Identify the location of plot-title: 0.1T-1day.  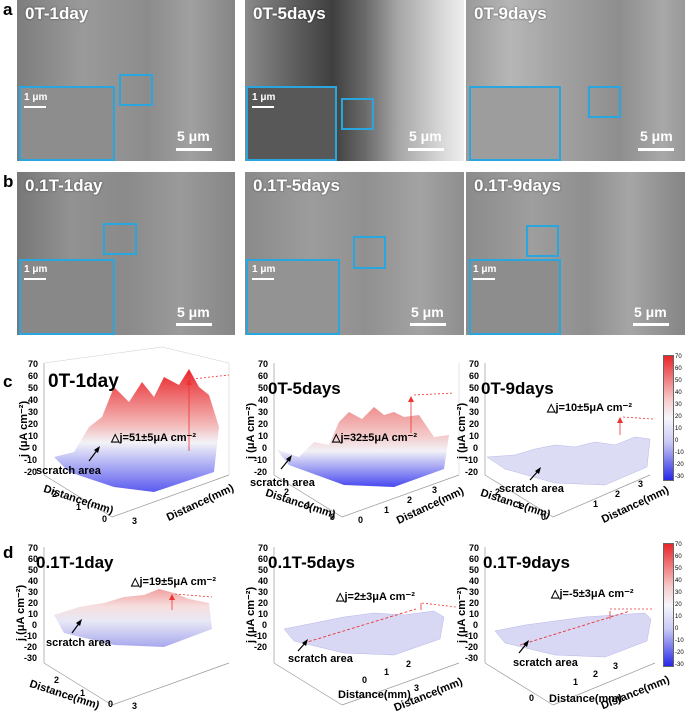
(75, 562).